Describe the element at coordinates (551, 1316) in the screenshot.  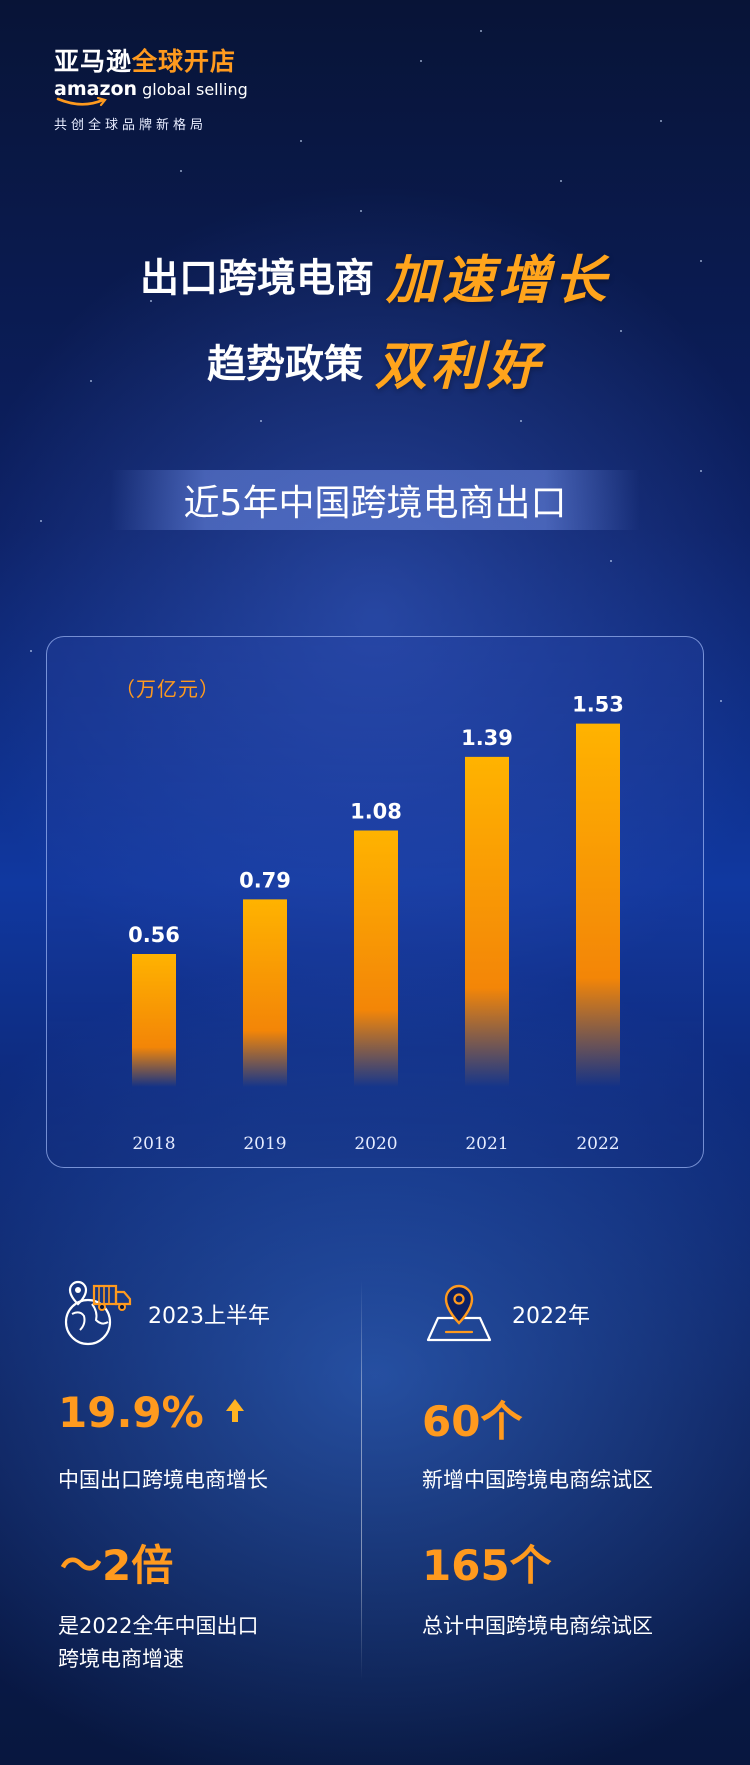
I see `stat-right-period: 2022年` at that location.